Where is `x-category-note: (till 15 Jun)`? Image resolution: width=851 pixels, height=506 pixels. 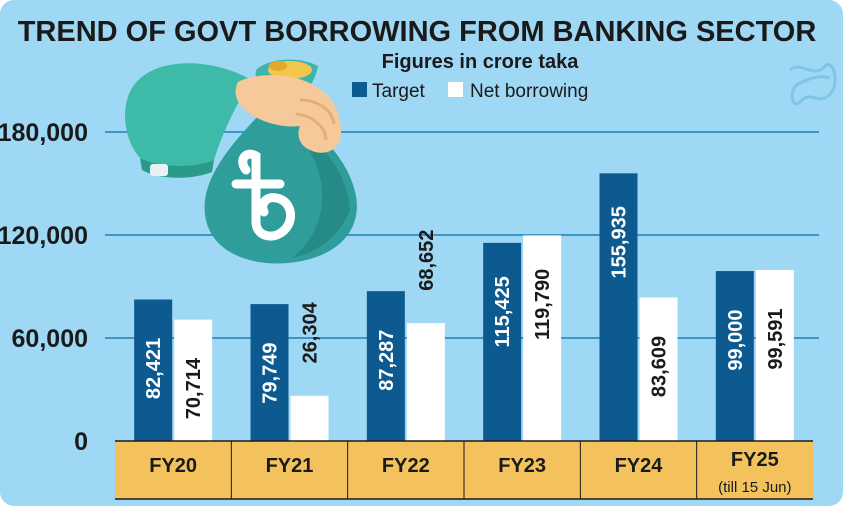
x-category-note: (till 15 Jun) is located at coordinates (754, 487).